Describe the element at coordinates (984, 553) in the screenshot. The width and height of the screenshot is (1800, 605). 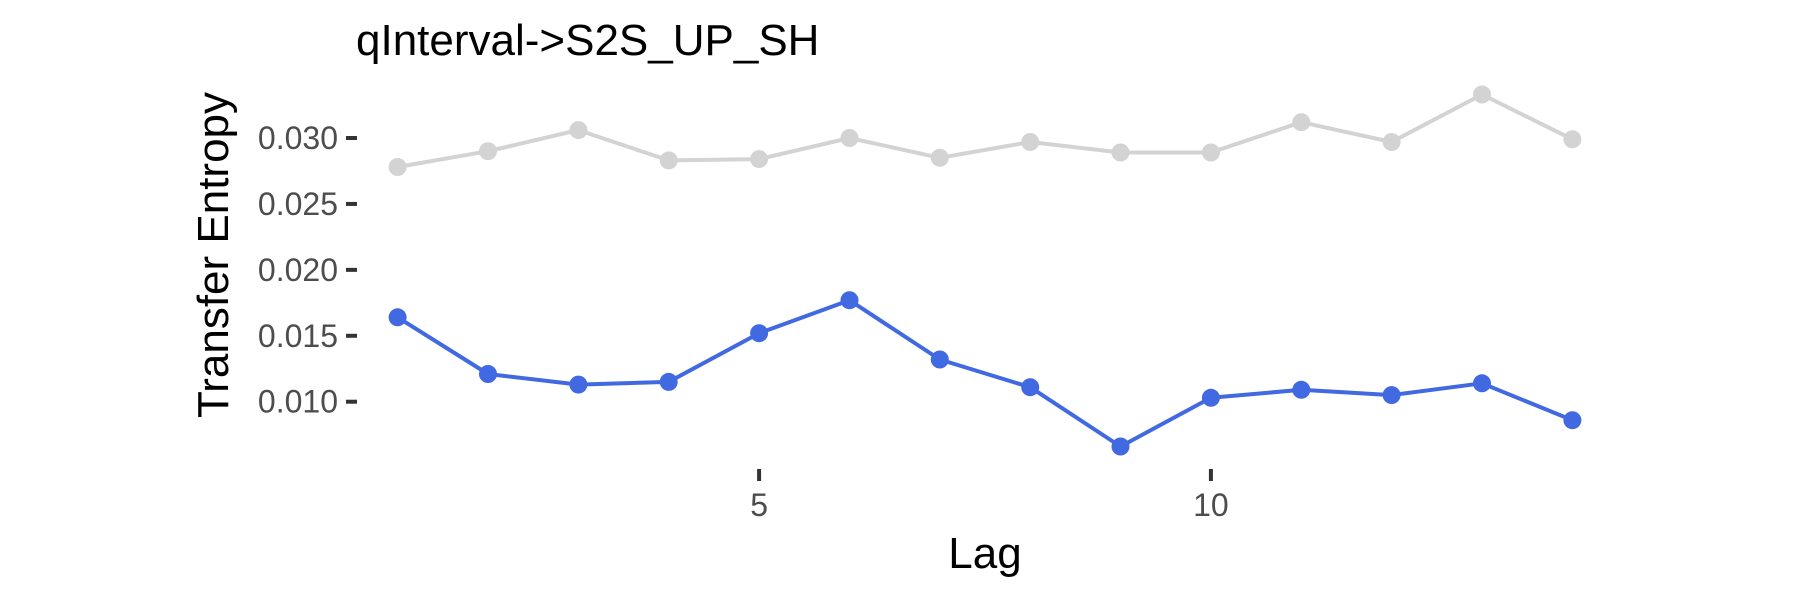
I see `x-axis-title: Lag` at that location.